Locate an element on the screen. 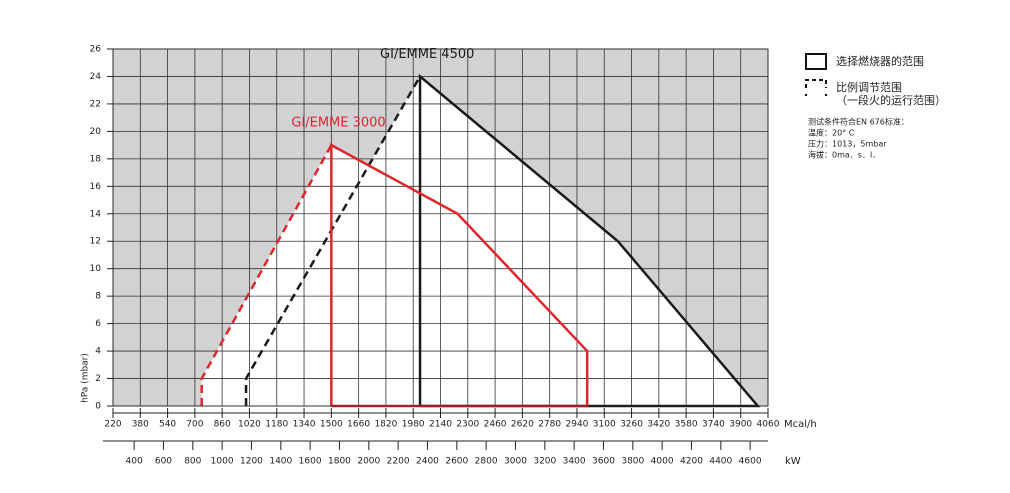 Image resolution: width=1010 pixels, height=493 pixels. x-tick-label: 700 is located at coordinates (194, 425).